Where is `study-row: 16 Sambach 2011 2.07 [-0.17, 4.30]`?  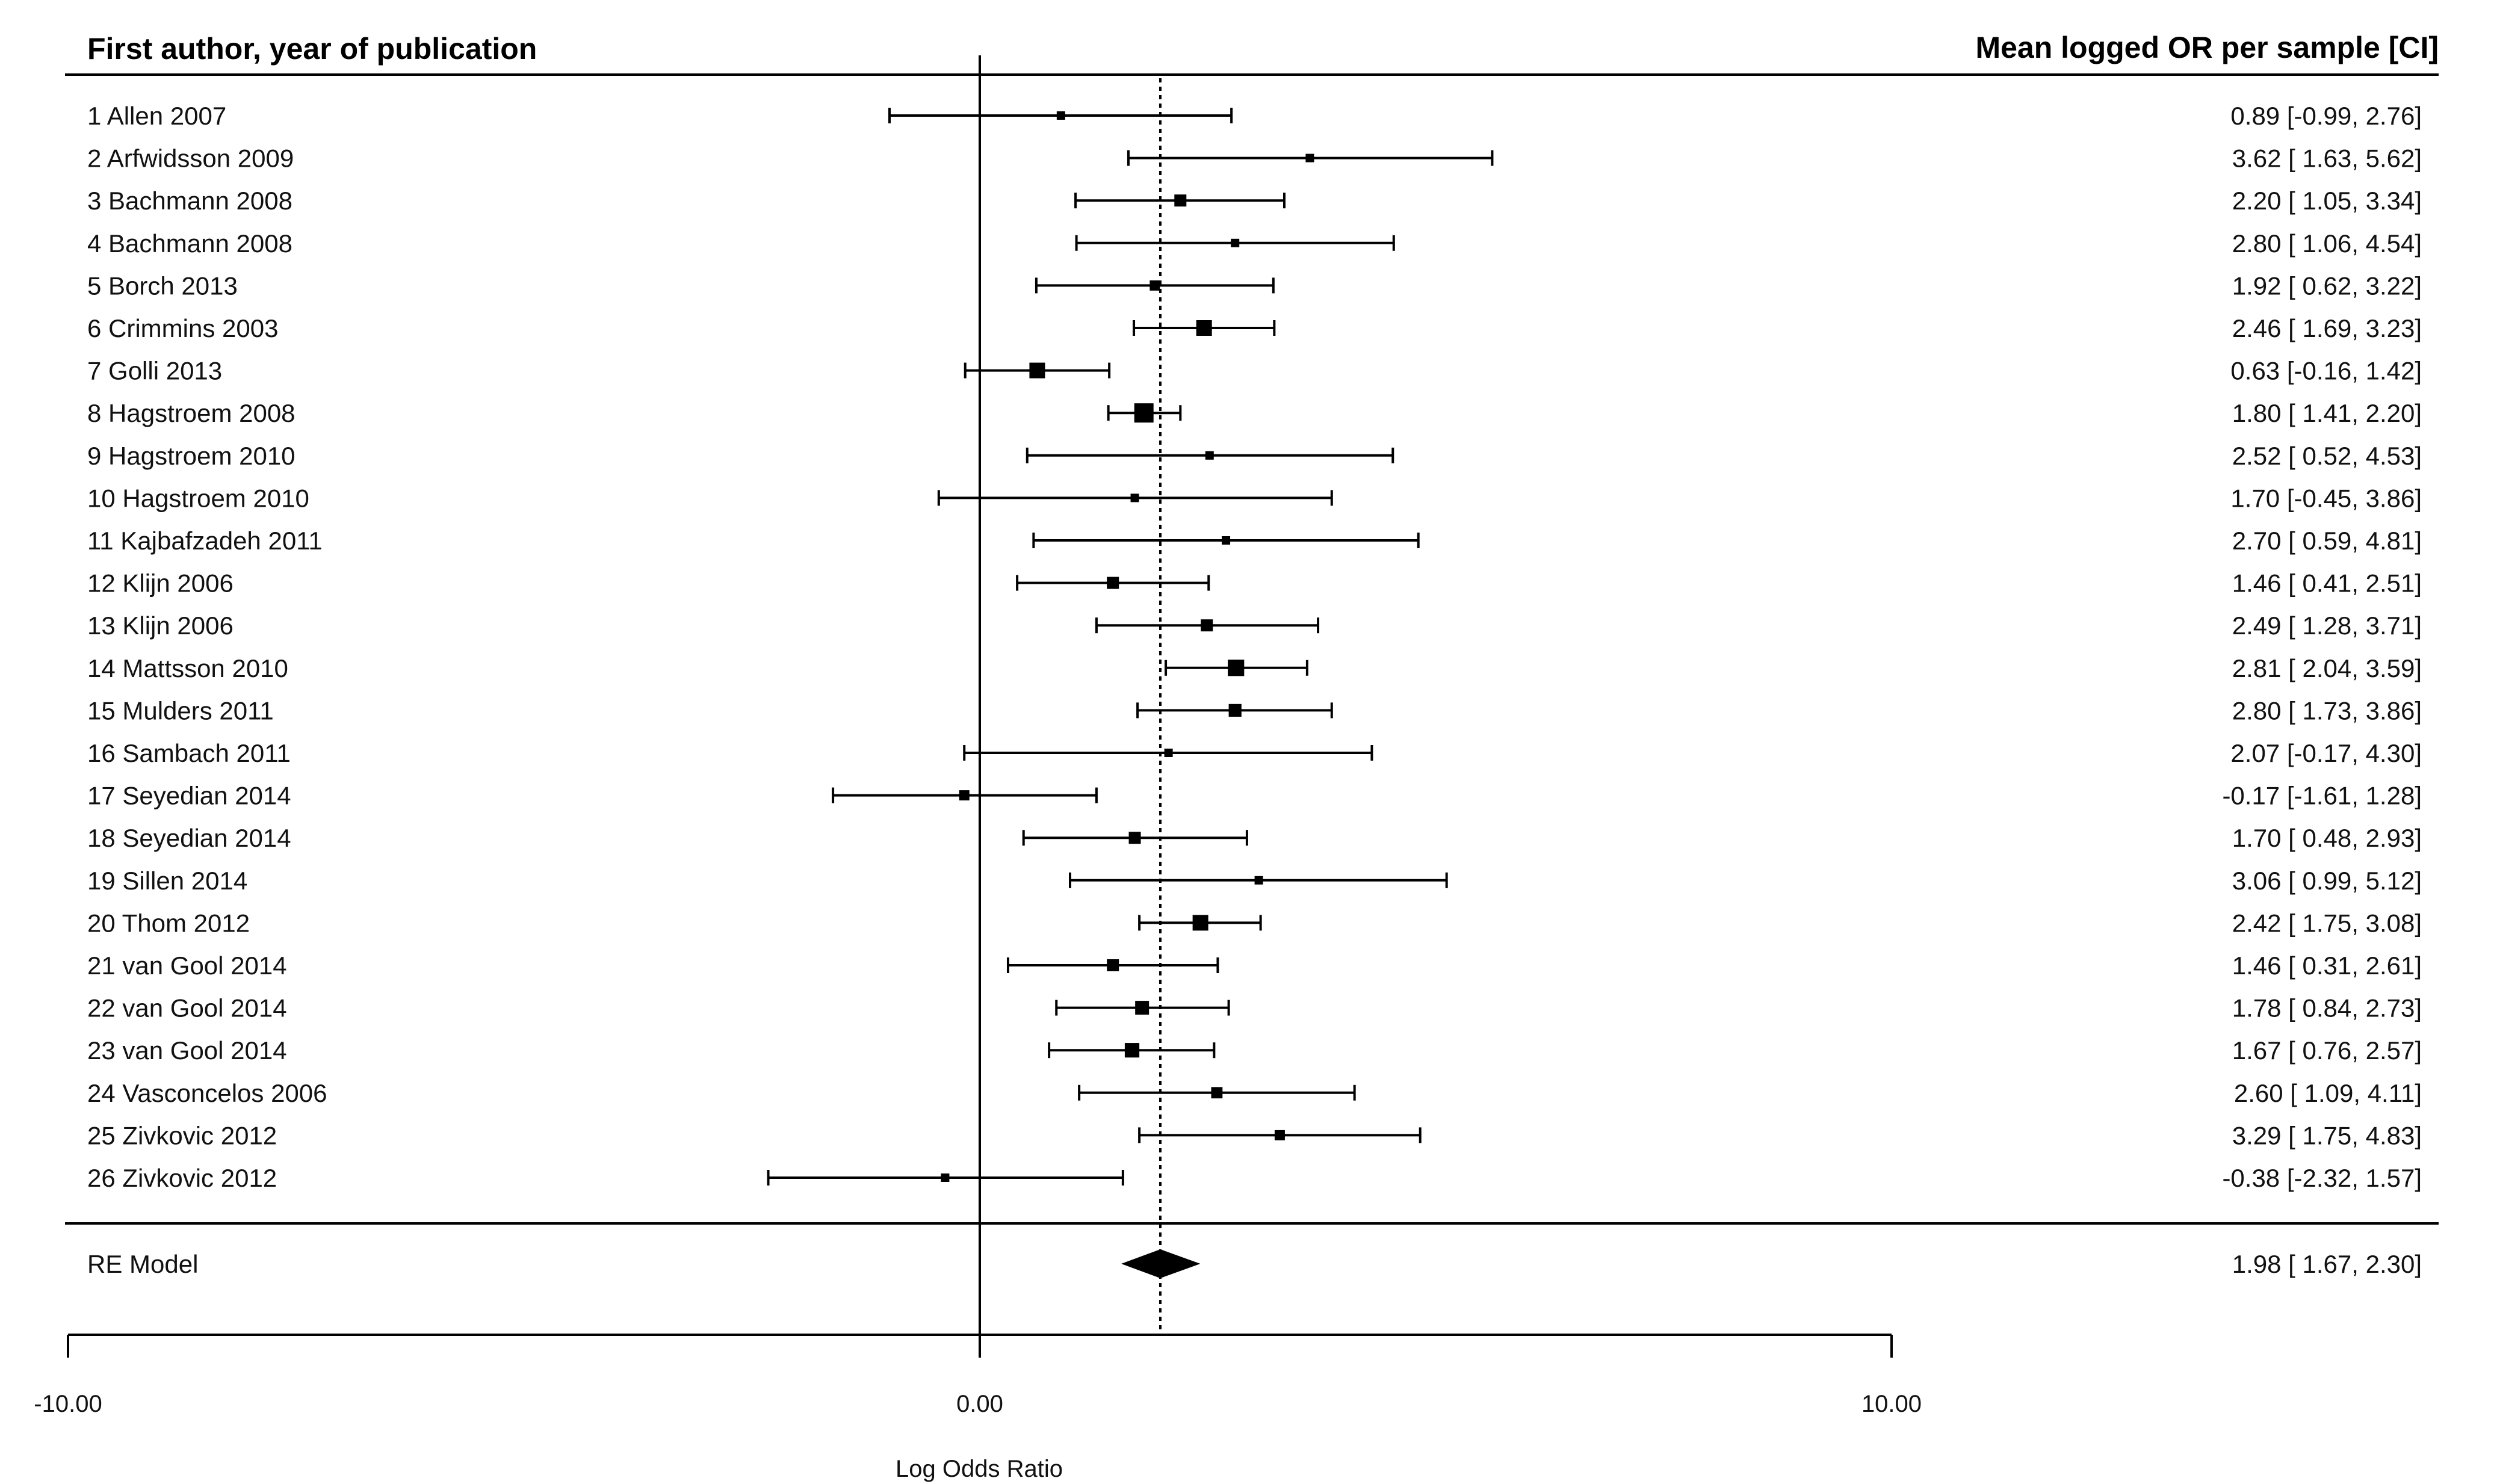
study-row: 16 Sambach 2011 2.07 [-0.17, 4.30] is located at coordinates (1254, 753).